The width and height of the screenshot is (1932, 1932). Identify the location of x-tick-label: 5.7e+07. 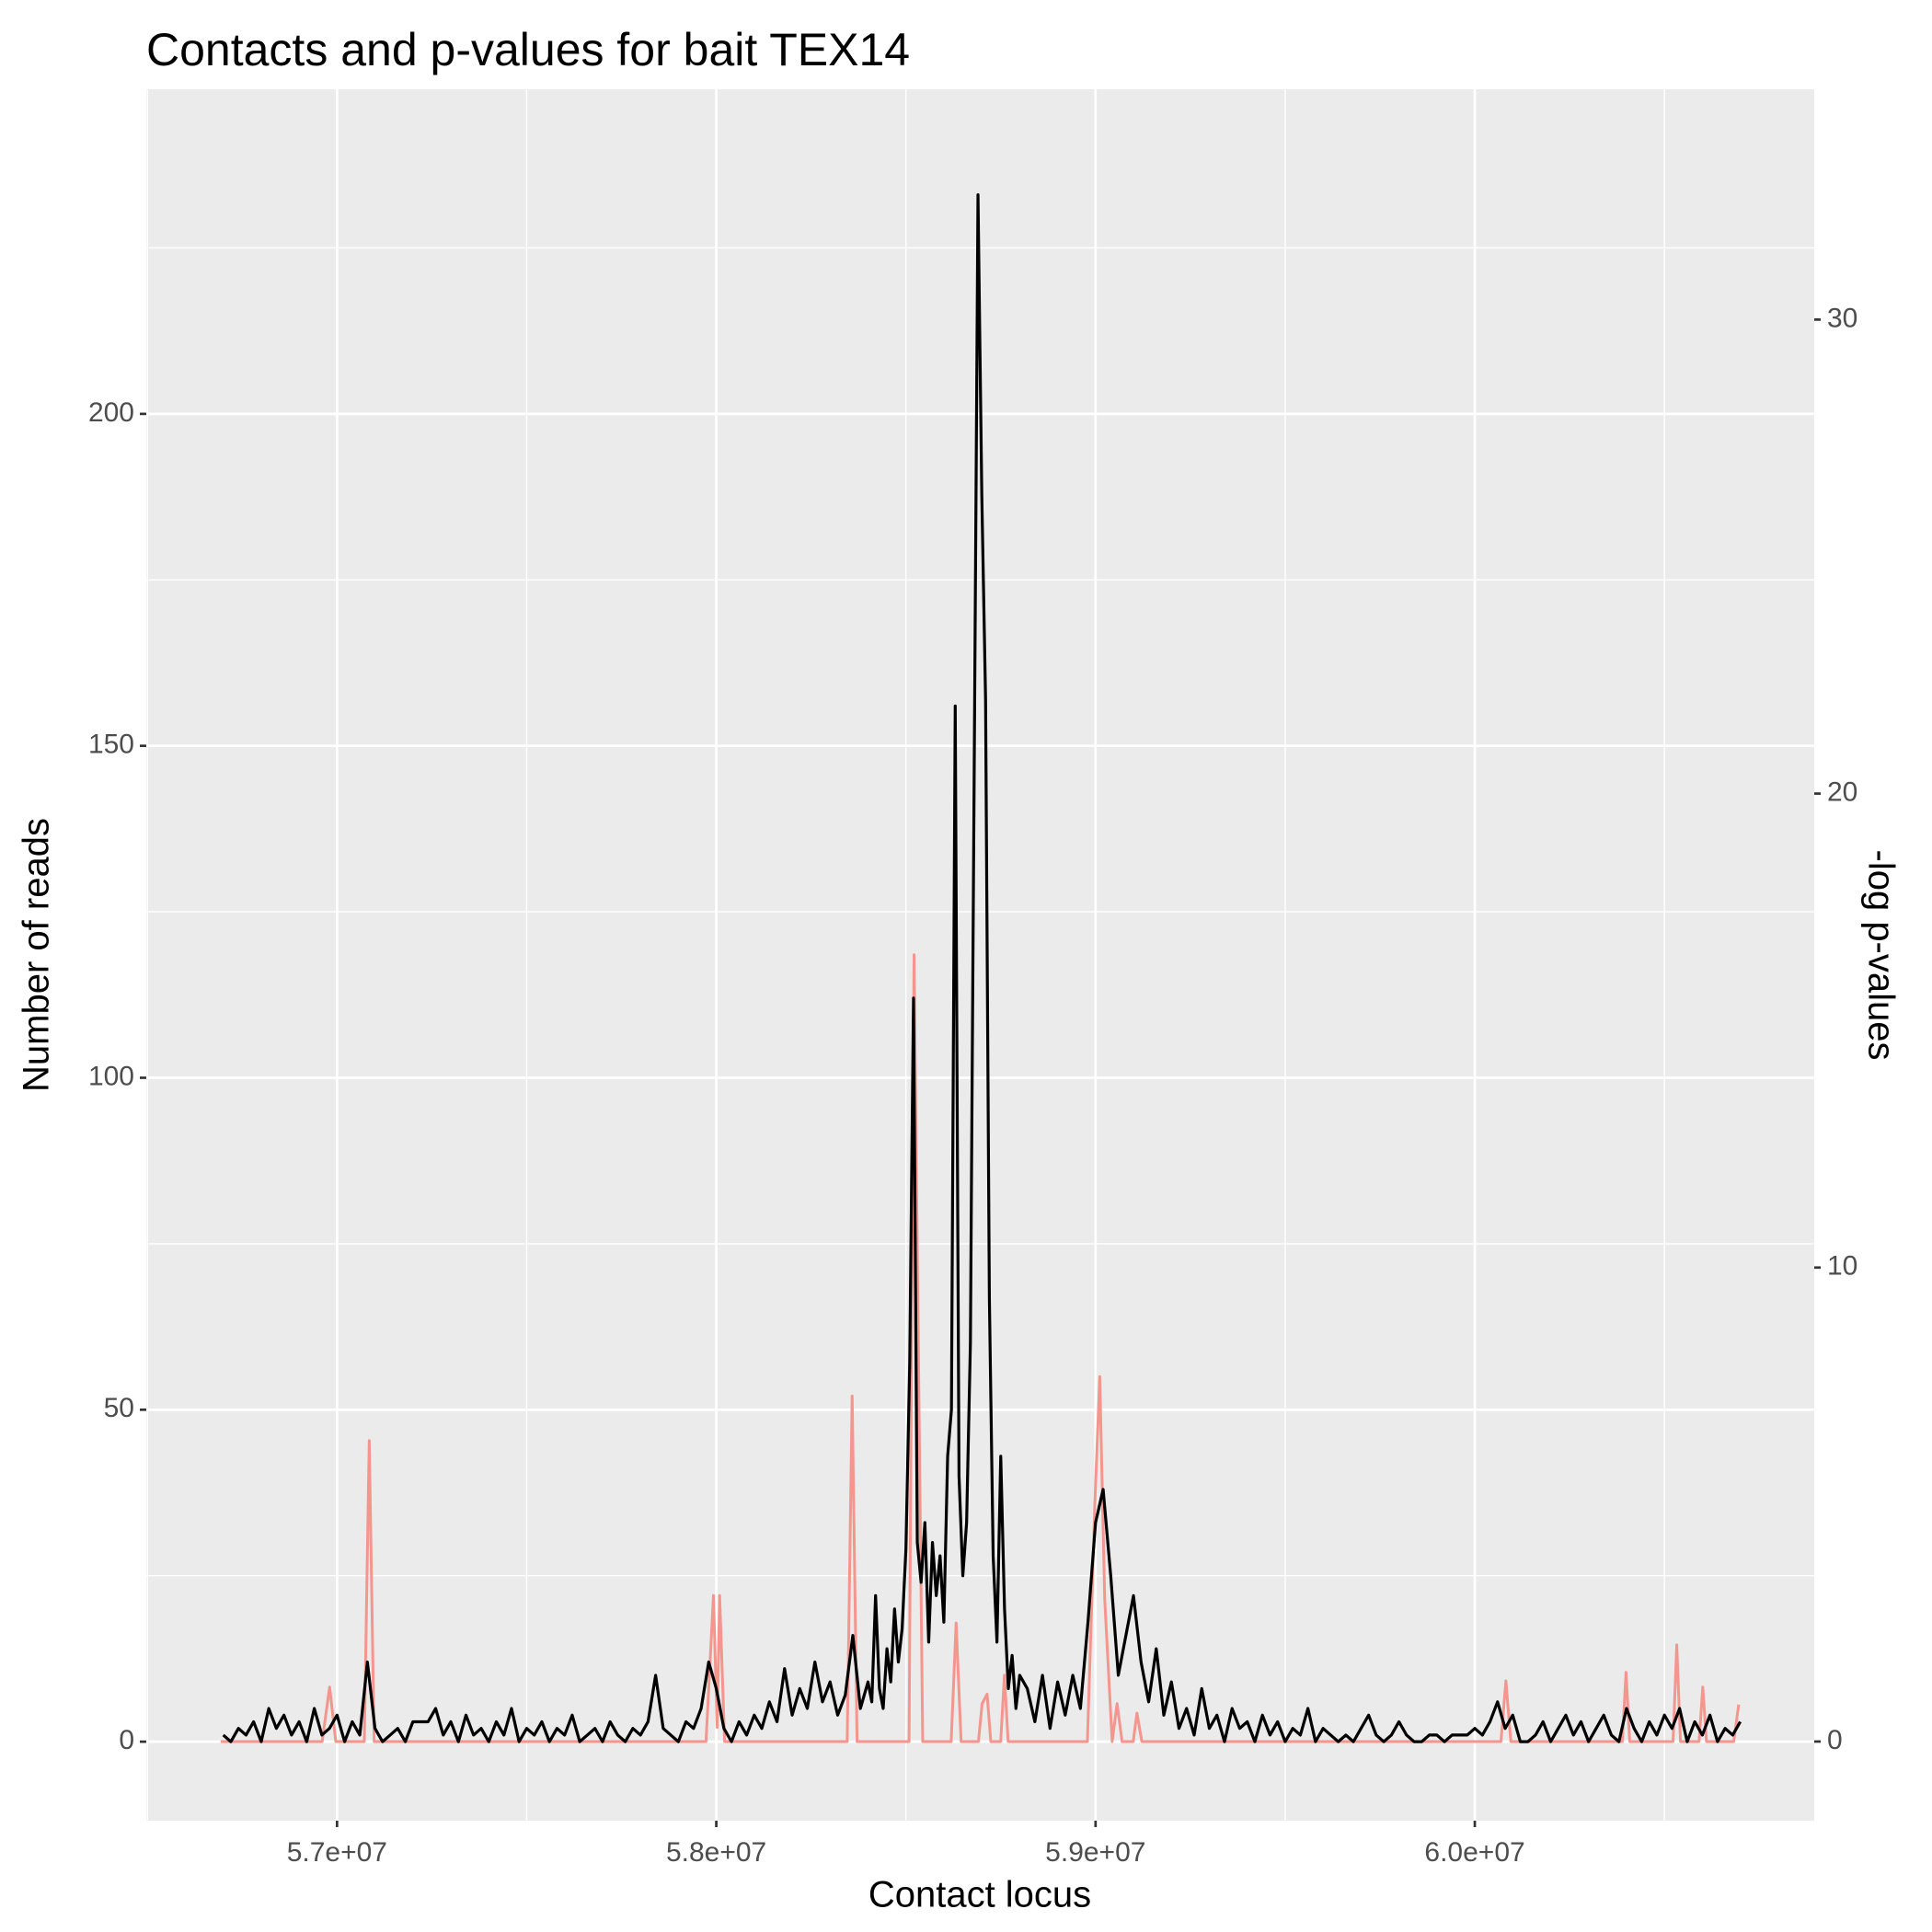
(337, 1852).